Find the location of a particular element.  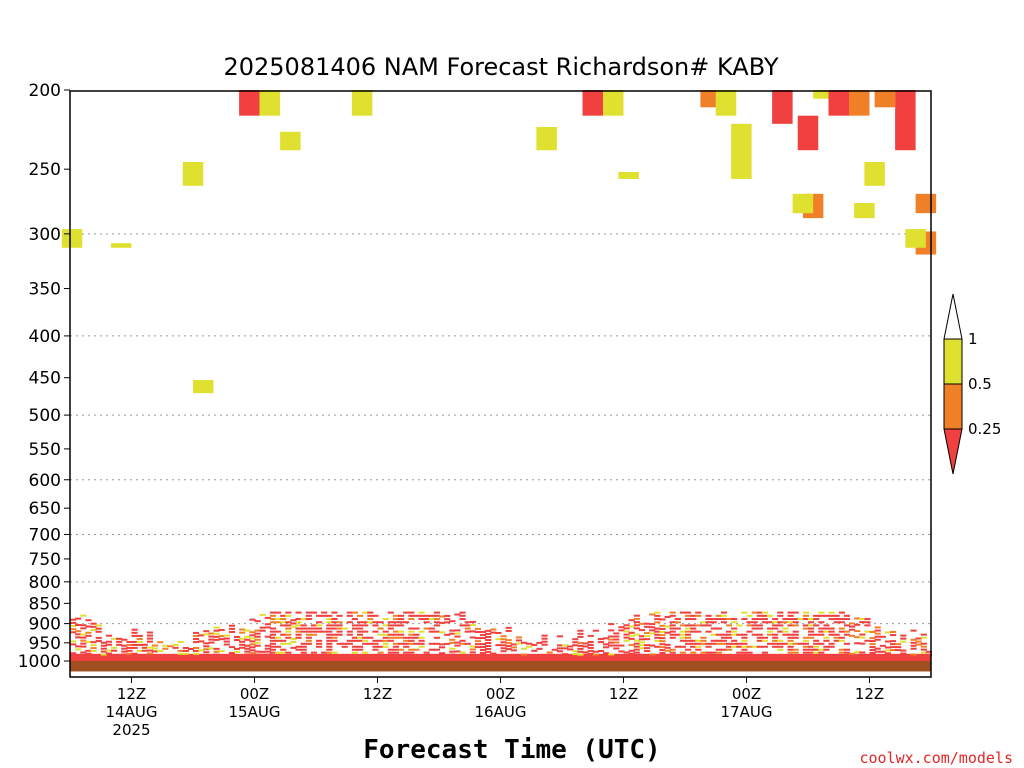

chart-title: 2025081406 NAM Forecast Richardson# KABY is located at coordinates (500, 67).